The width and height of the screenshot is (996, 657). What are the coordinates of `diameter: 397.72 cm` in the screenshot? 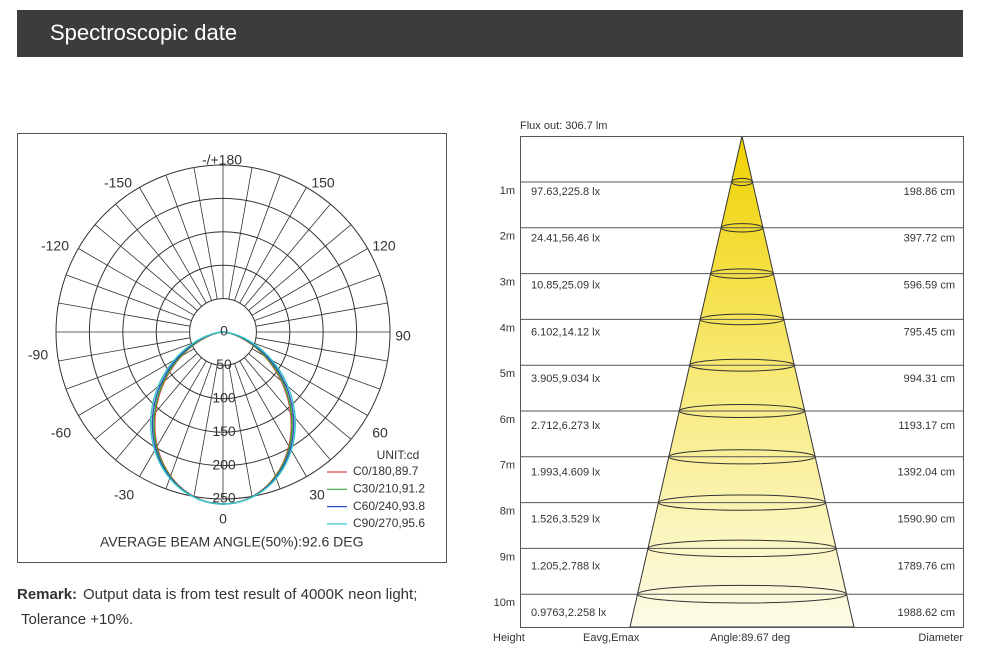 It's located at (929, 239).